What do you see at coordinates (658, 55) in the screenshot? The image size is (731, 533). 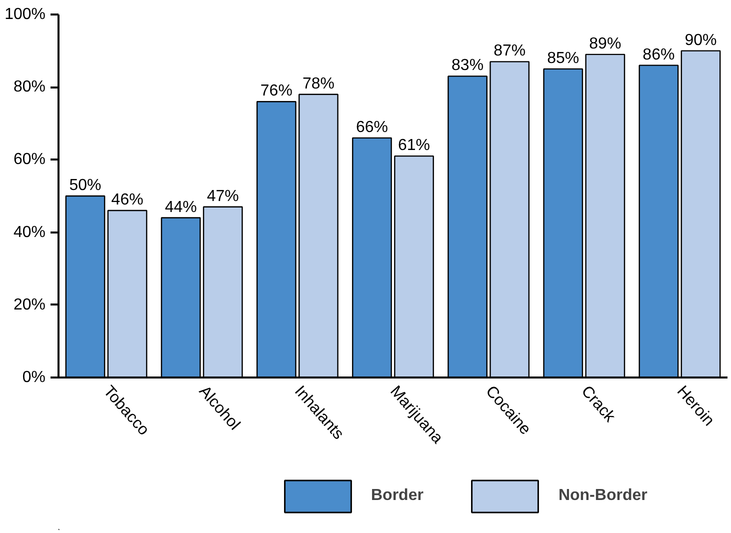 I see `data-label: 86%` at bounding box center [658, 55].